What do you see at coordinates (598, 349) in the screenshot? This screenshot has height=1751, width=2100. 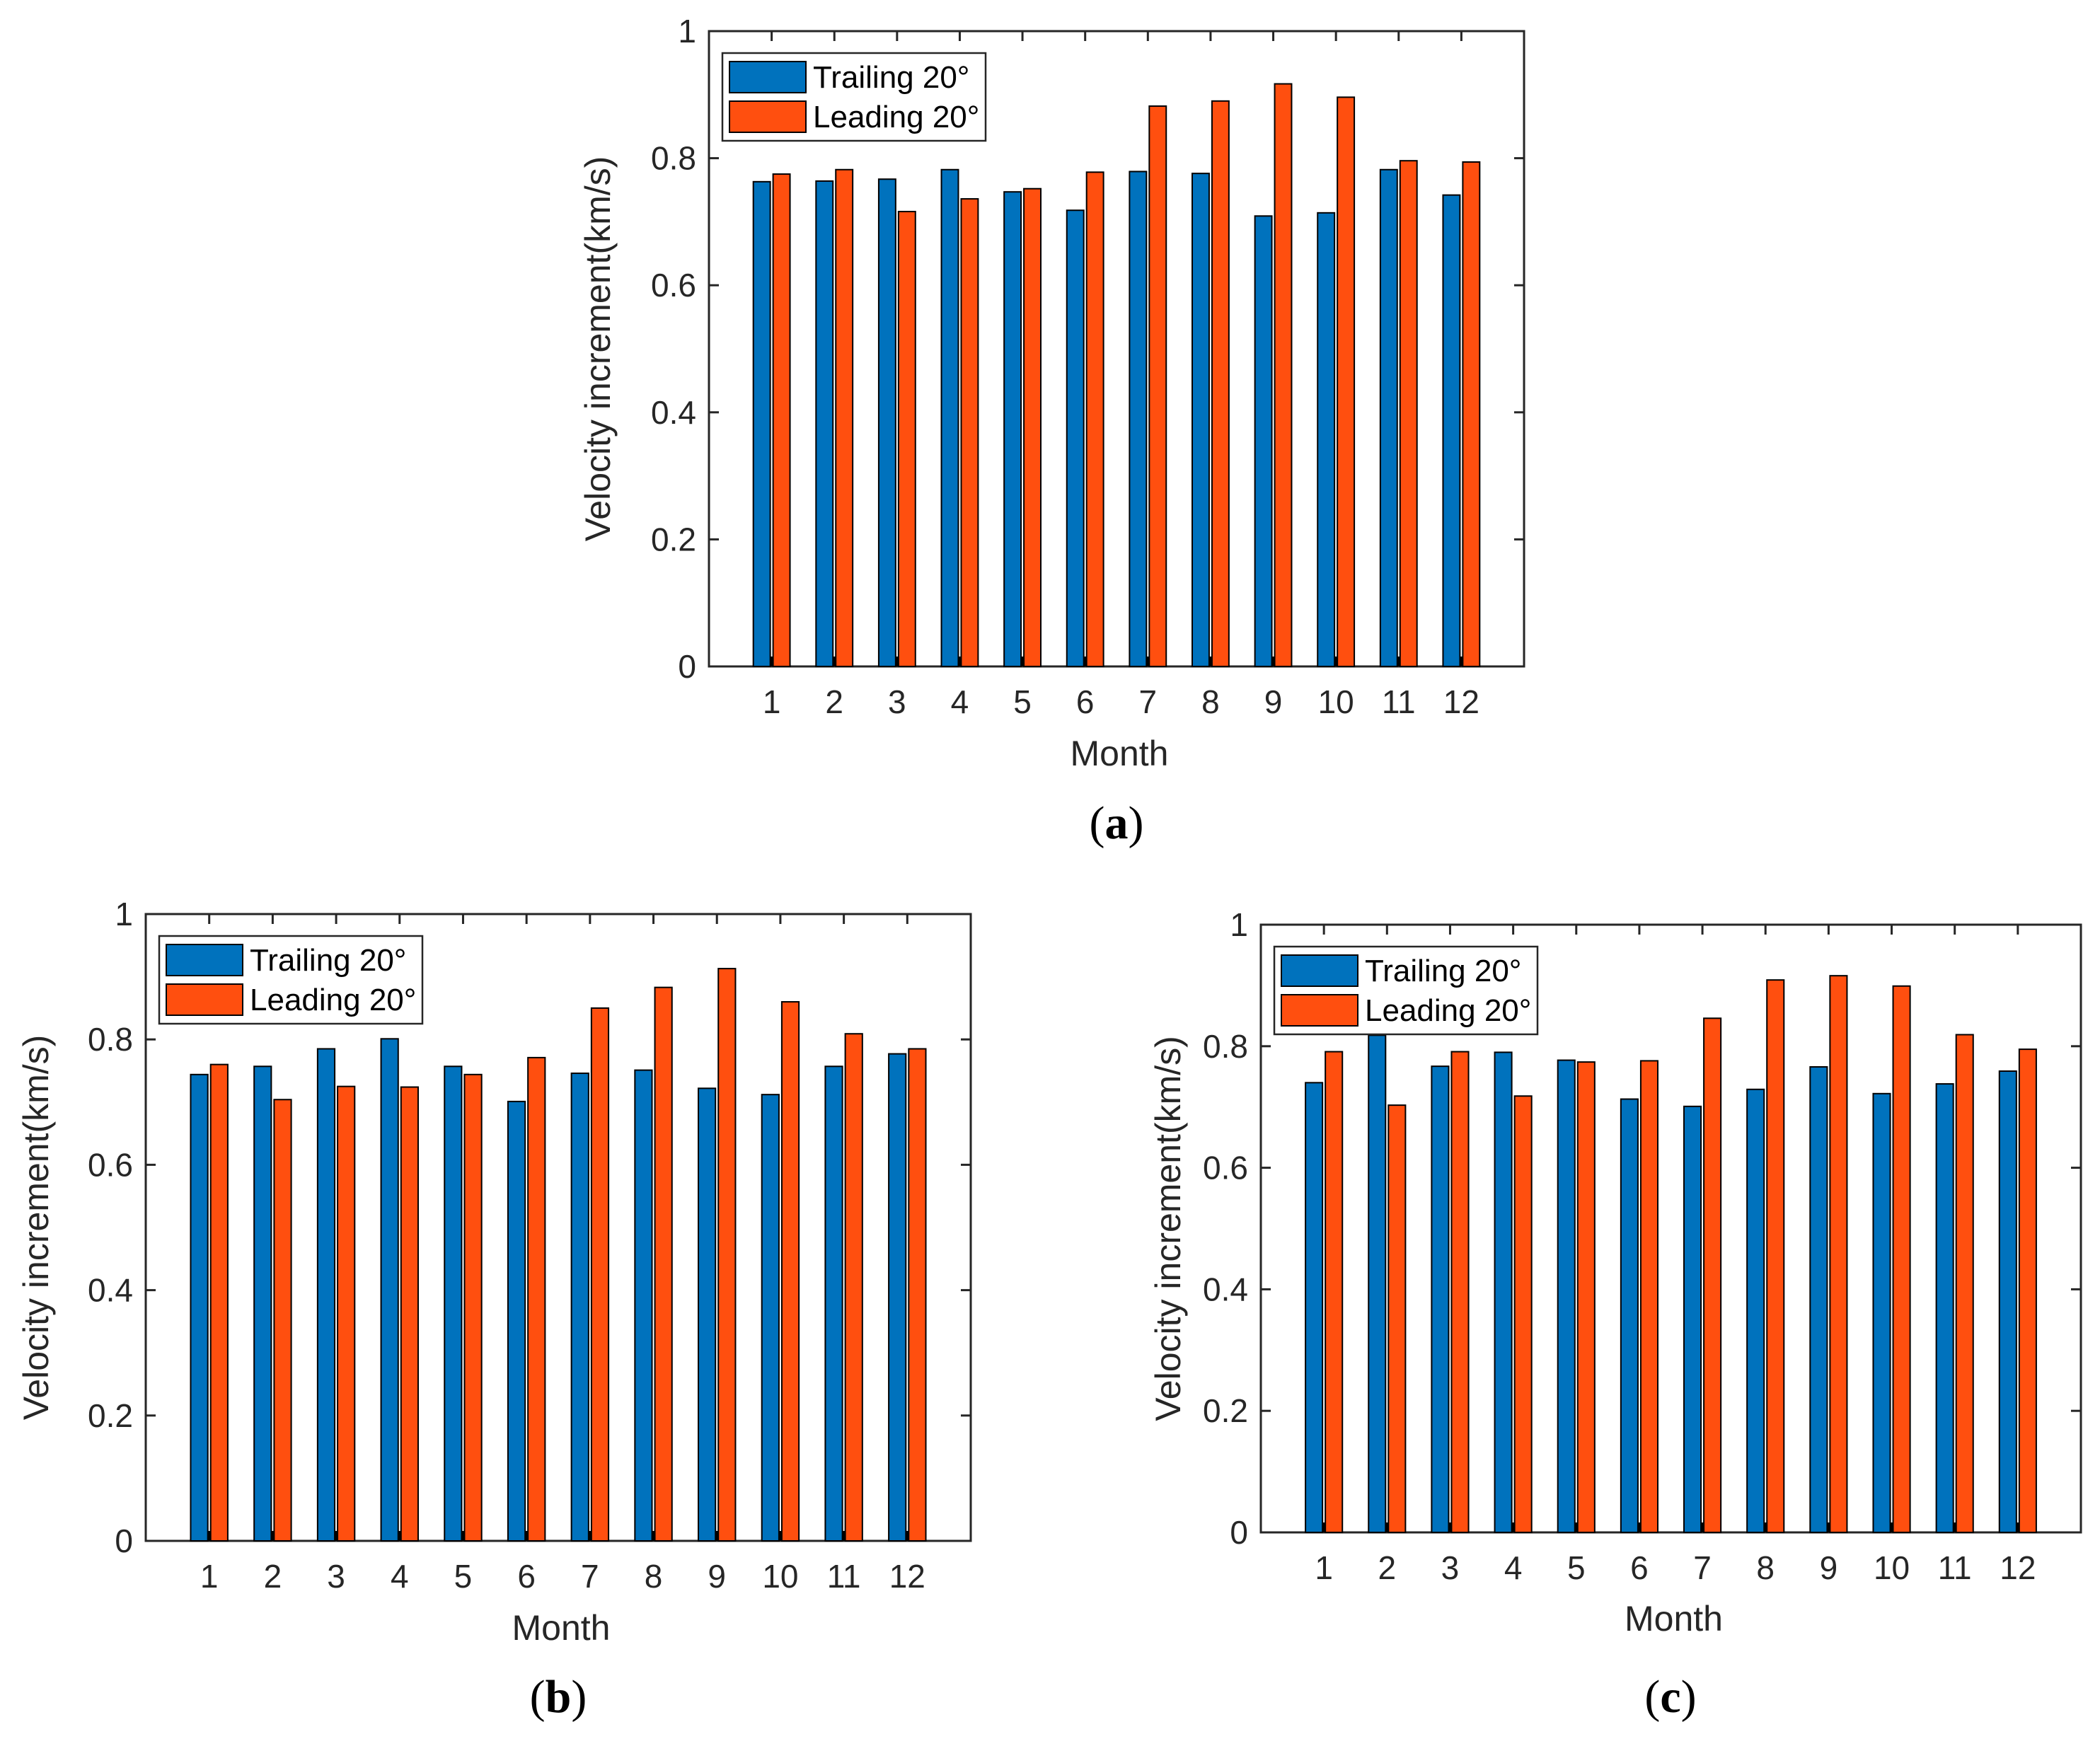 I see `y-axis-title: Velocity increment(km/s)` at bounding box center [598, 349].